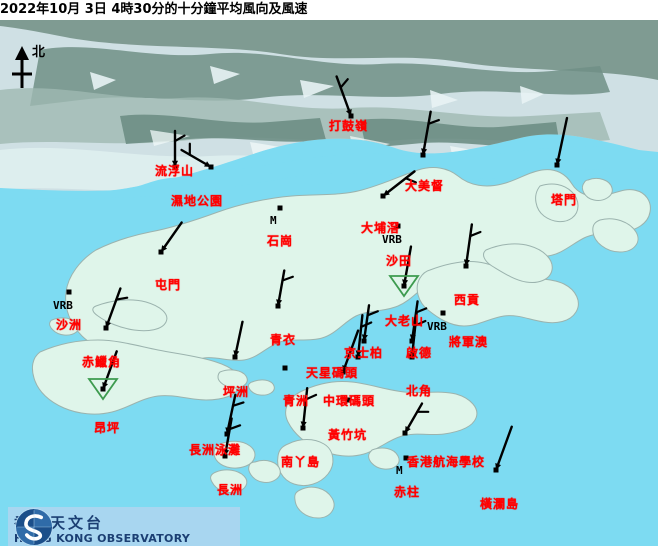  What do you see at coordinates (253, 338) in the screenshot?
I see `elevation-marker-layer` at bounding box center [253, 338].